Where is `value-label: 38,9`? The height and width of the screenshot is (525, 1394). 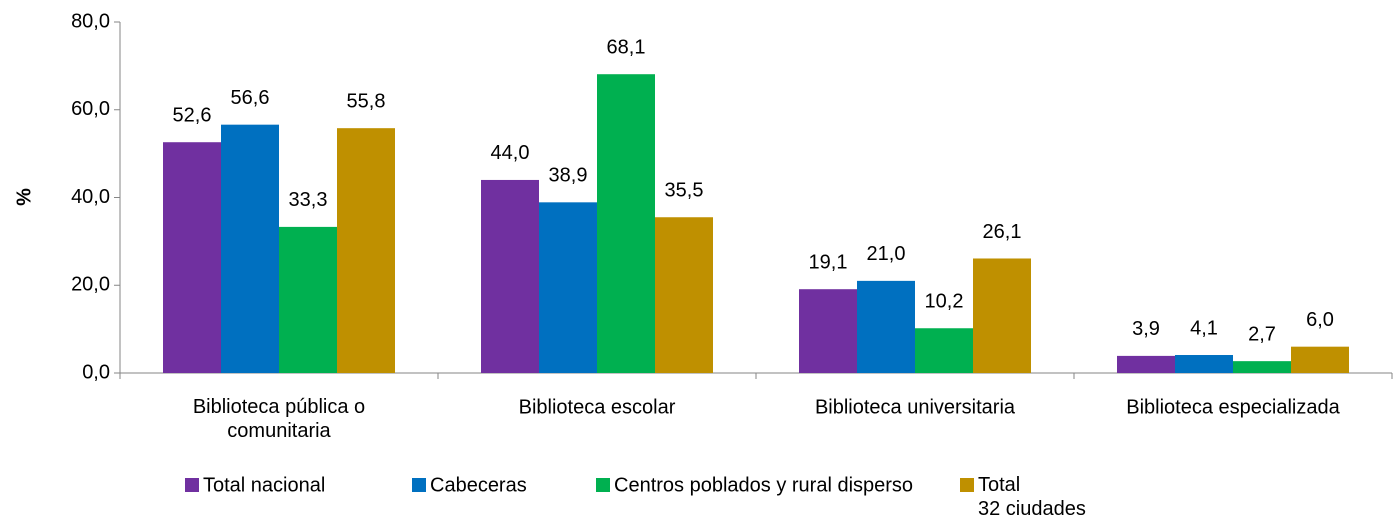
value-label: 38,9 is located at coordinates (568, 176).